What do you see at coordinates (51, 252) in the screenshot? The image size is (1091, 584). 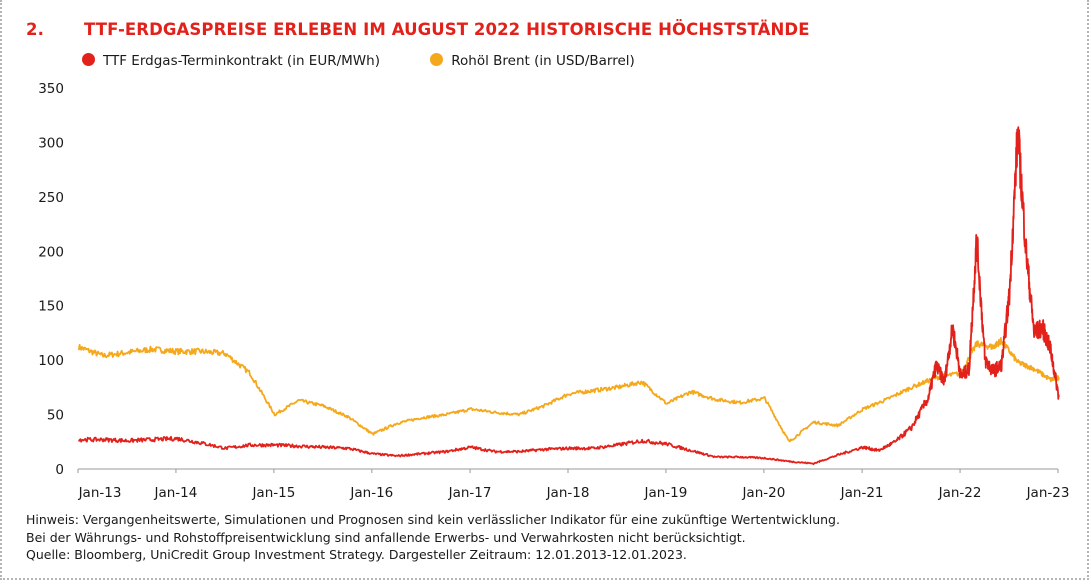 I see `y-tick-label: 200` at bounding box center [51, 252].